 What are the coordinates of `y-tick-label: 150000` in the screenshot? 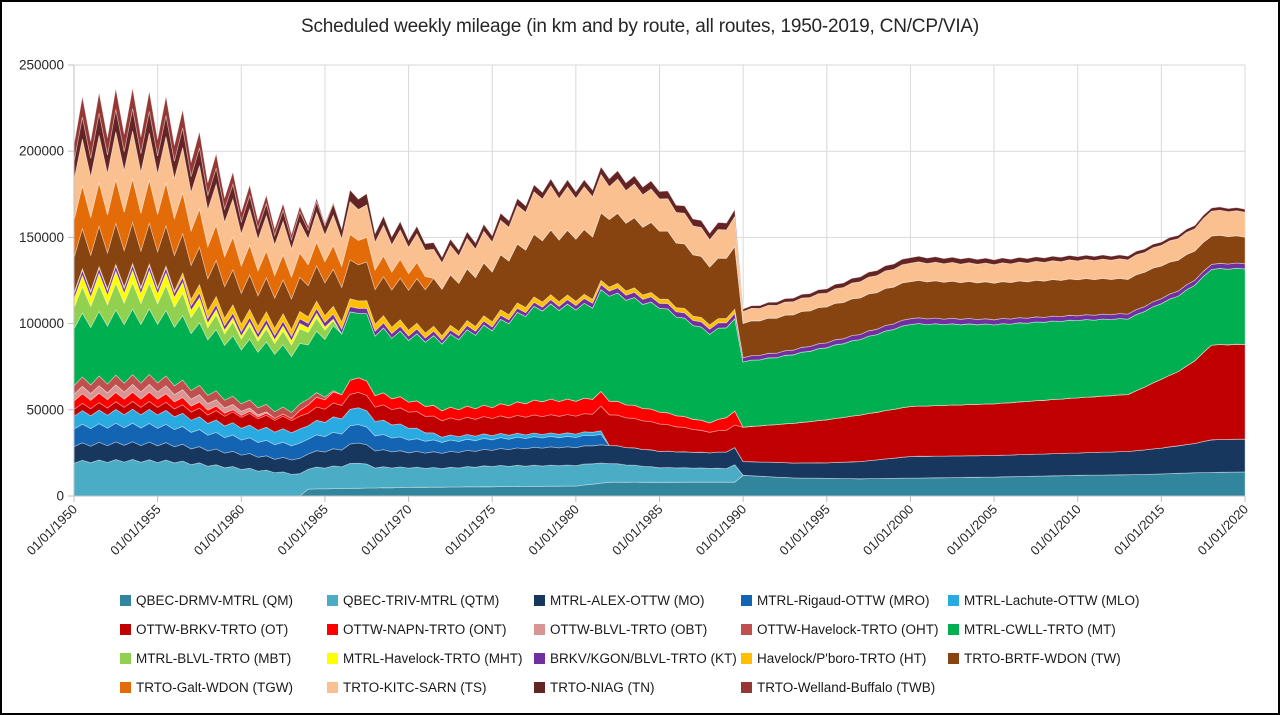 It's located at (41, 237).